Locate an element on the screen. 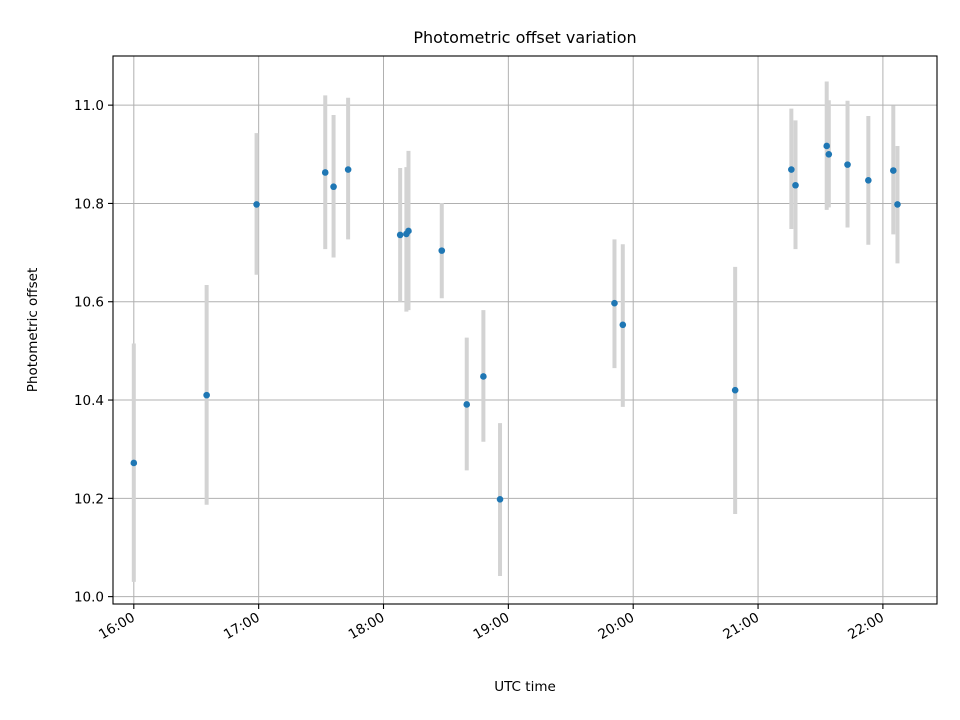  y-tick-label: 10.8 is located at coordinates (89, 204).